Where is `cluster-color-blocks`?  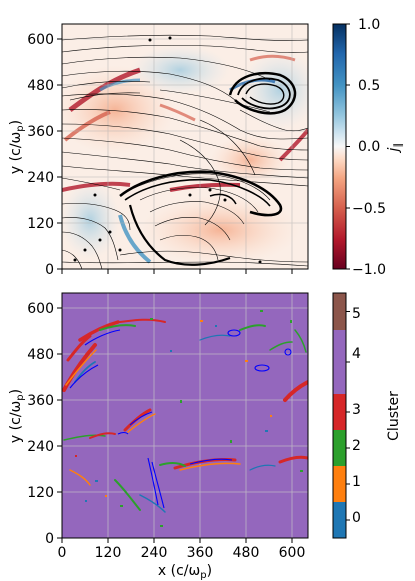
cluster-color-blocks is located at coordinates (339, 415).